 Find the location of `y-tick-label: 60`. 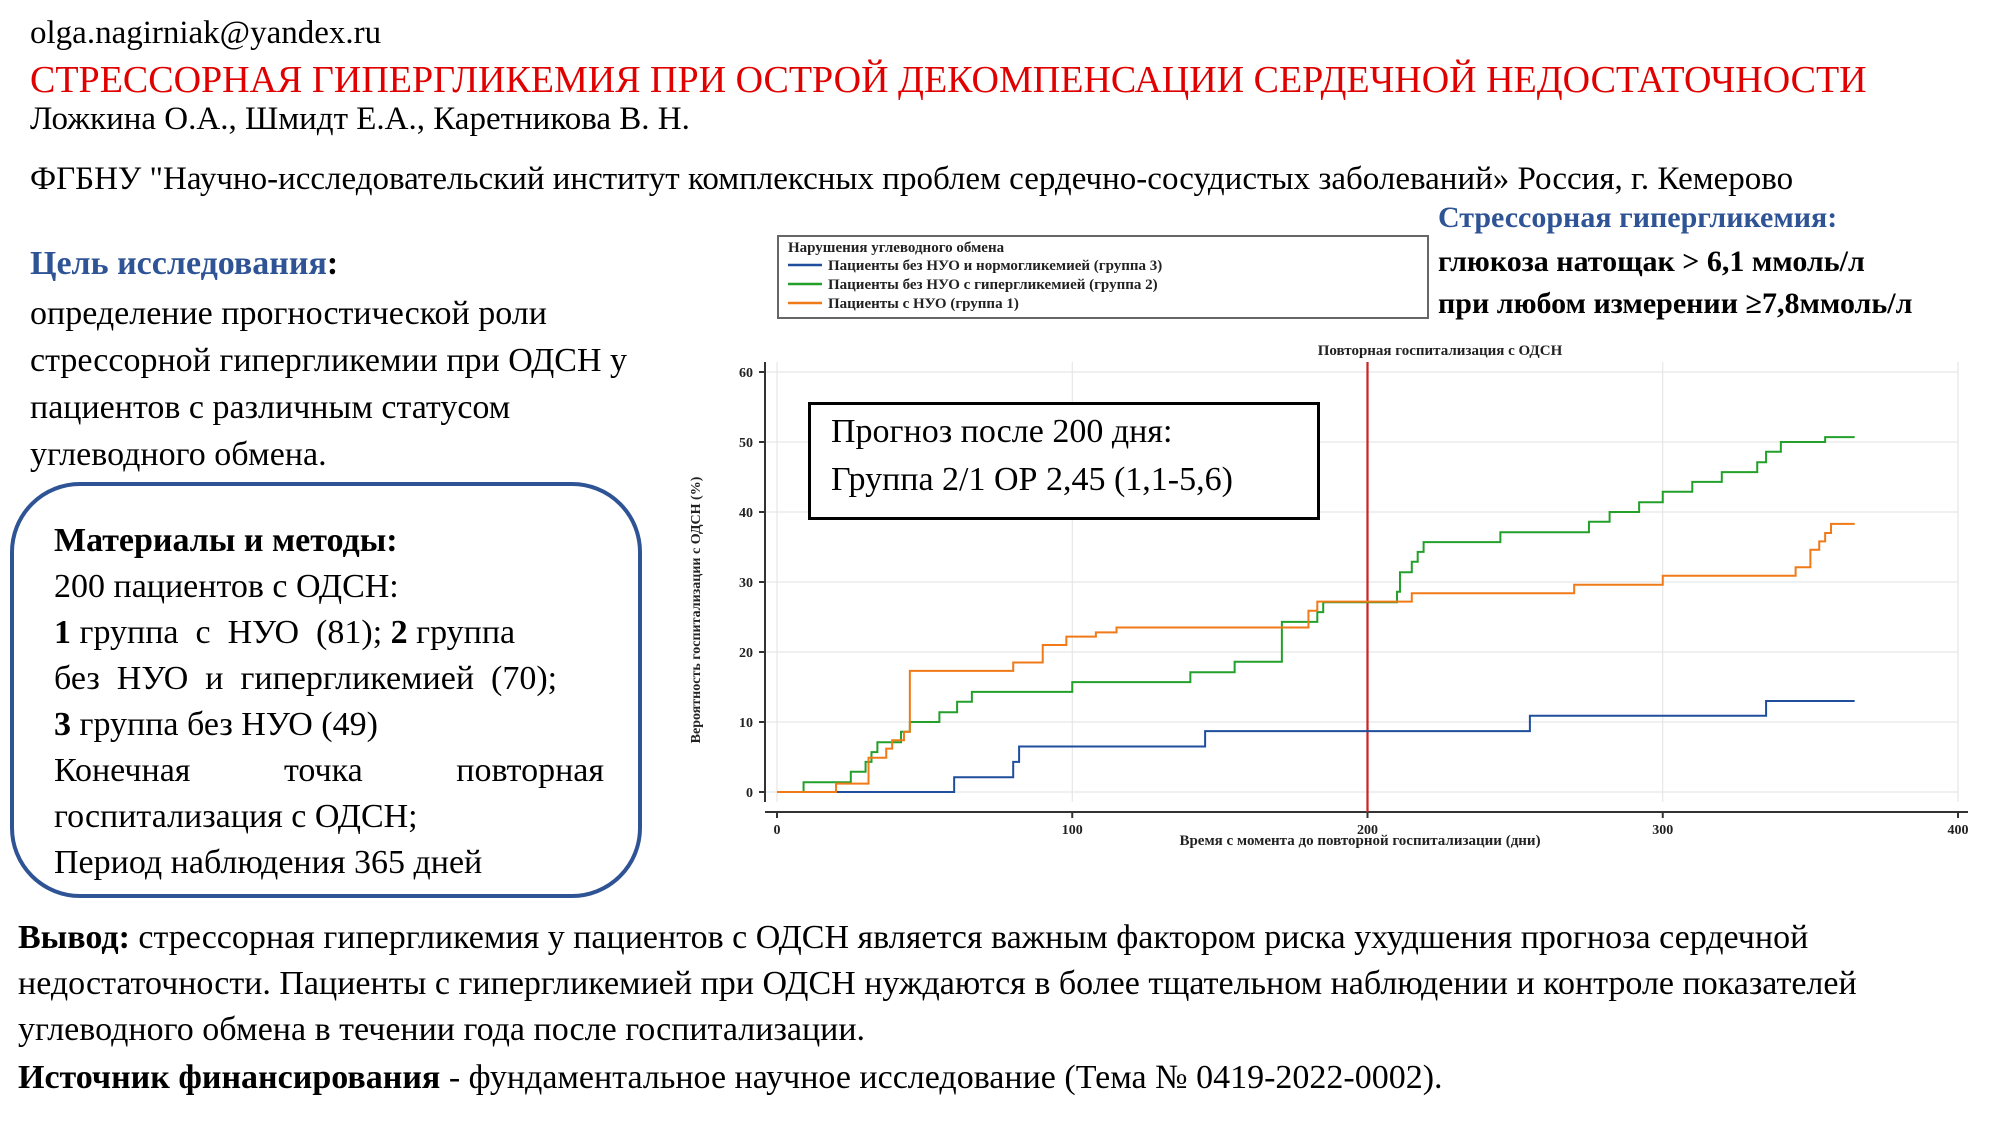

y-tick-label: 60 is located at coordinates (746, 373).